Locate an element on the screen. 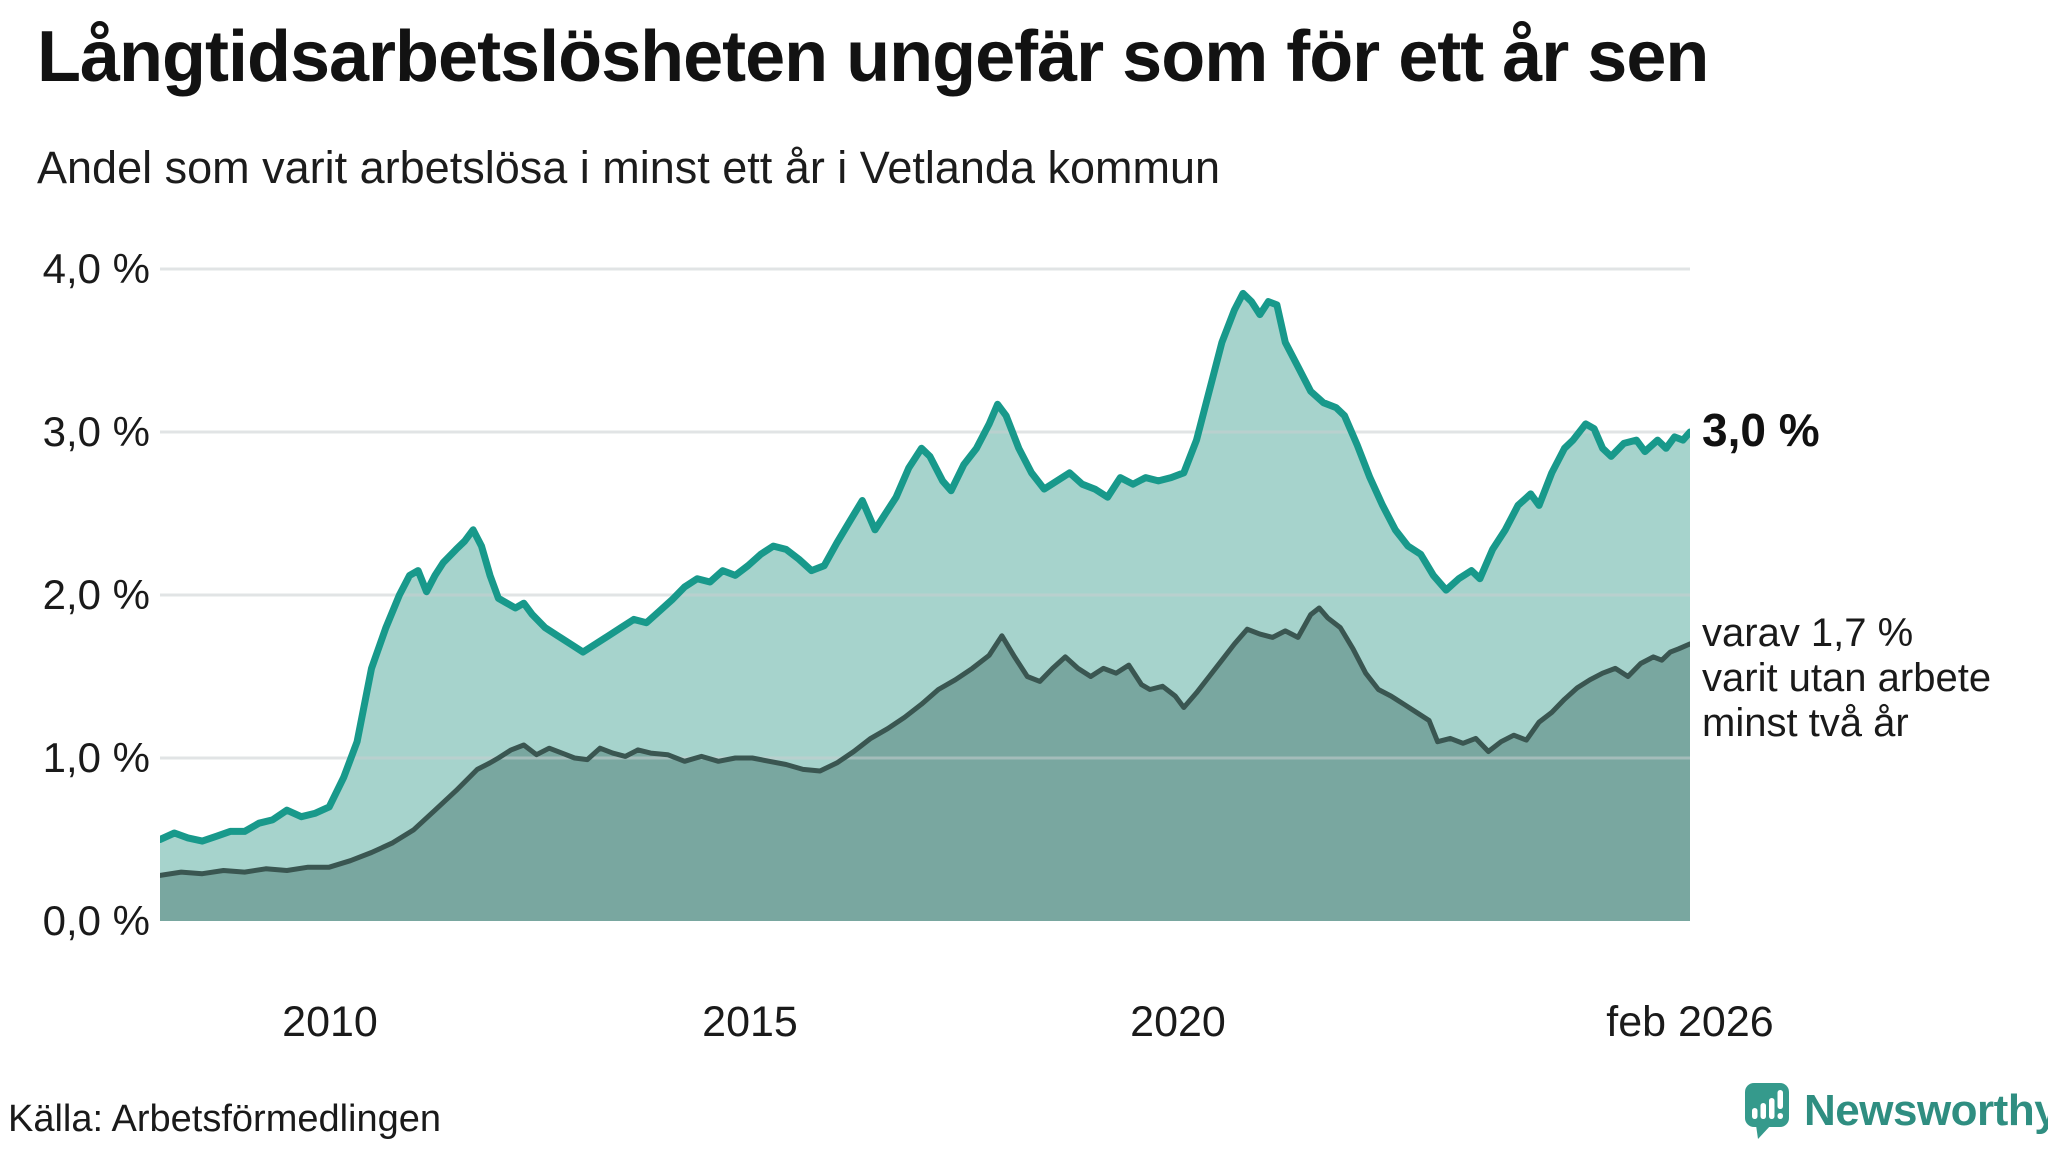 This screenshot has height=1152, width=2048. x-axis-tick-2020: 2020 is located at coordinates (1178, 1022).